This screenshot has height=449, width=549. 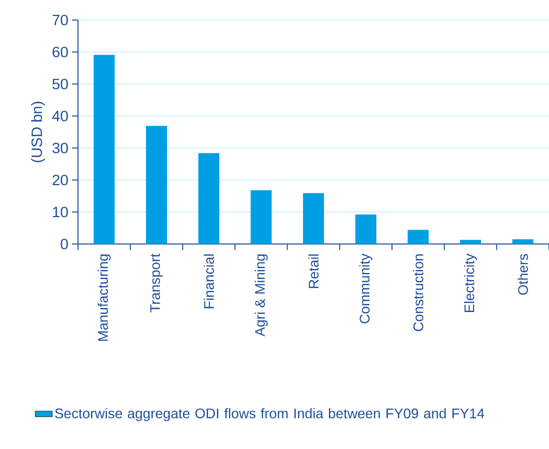 What do you see at coordinates (64, 244) in the screenshot?
I see `y-tick-label: 0` at bounding box center [64, 244].